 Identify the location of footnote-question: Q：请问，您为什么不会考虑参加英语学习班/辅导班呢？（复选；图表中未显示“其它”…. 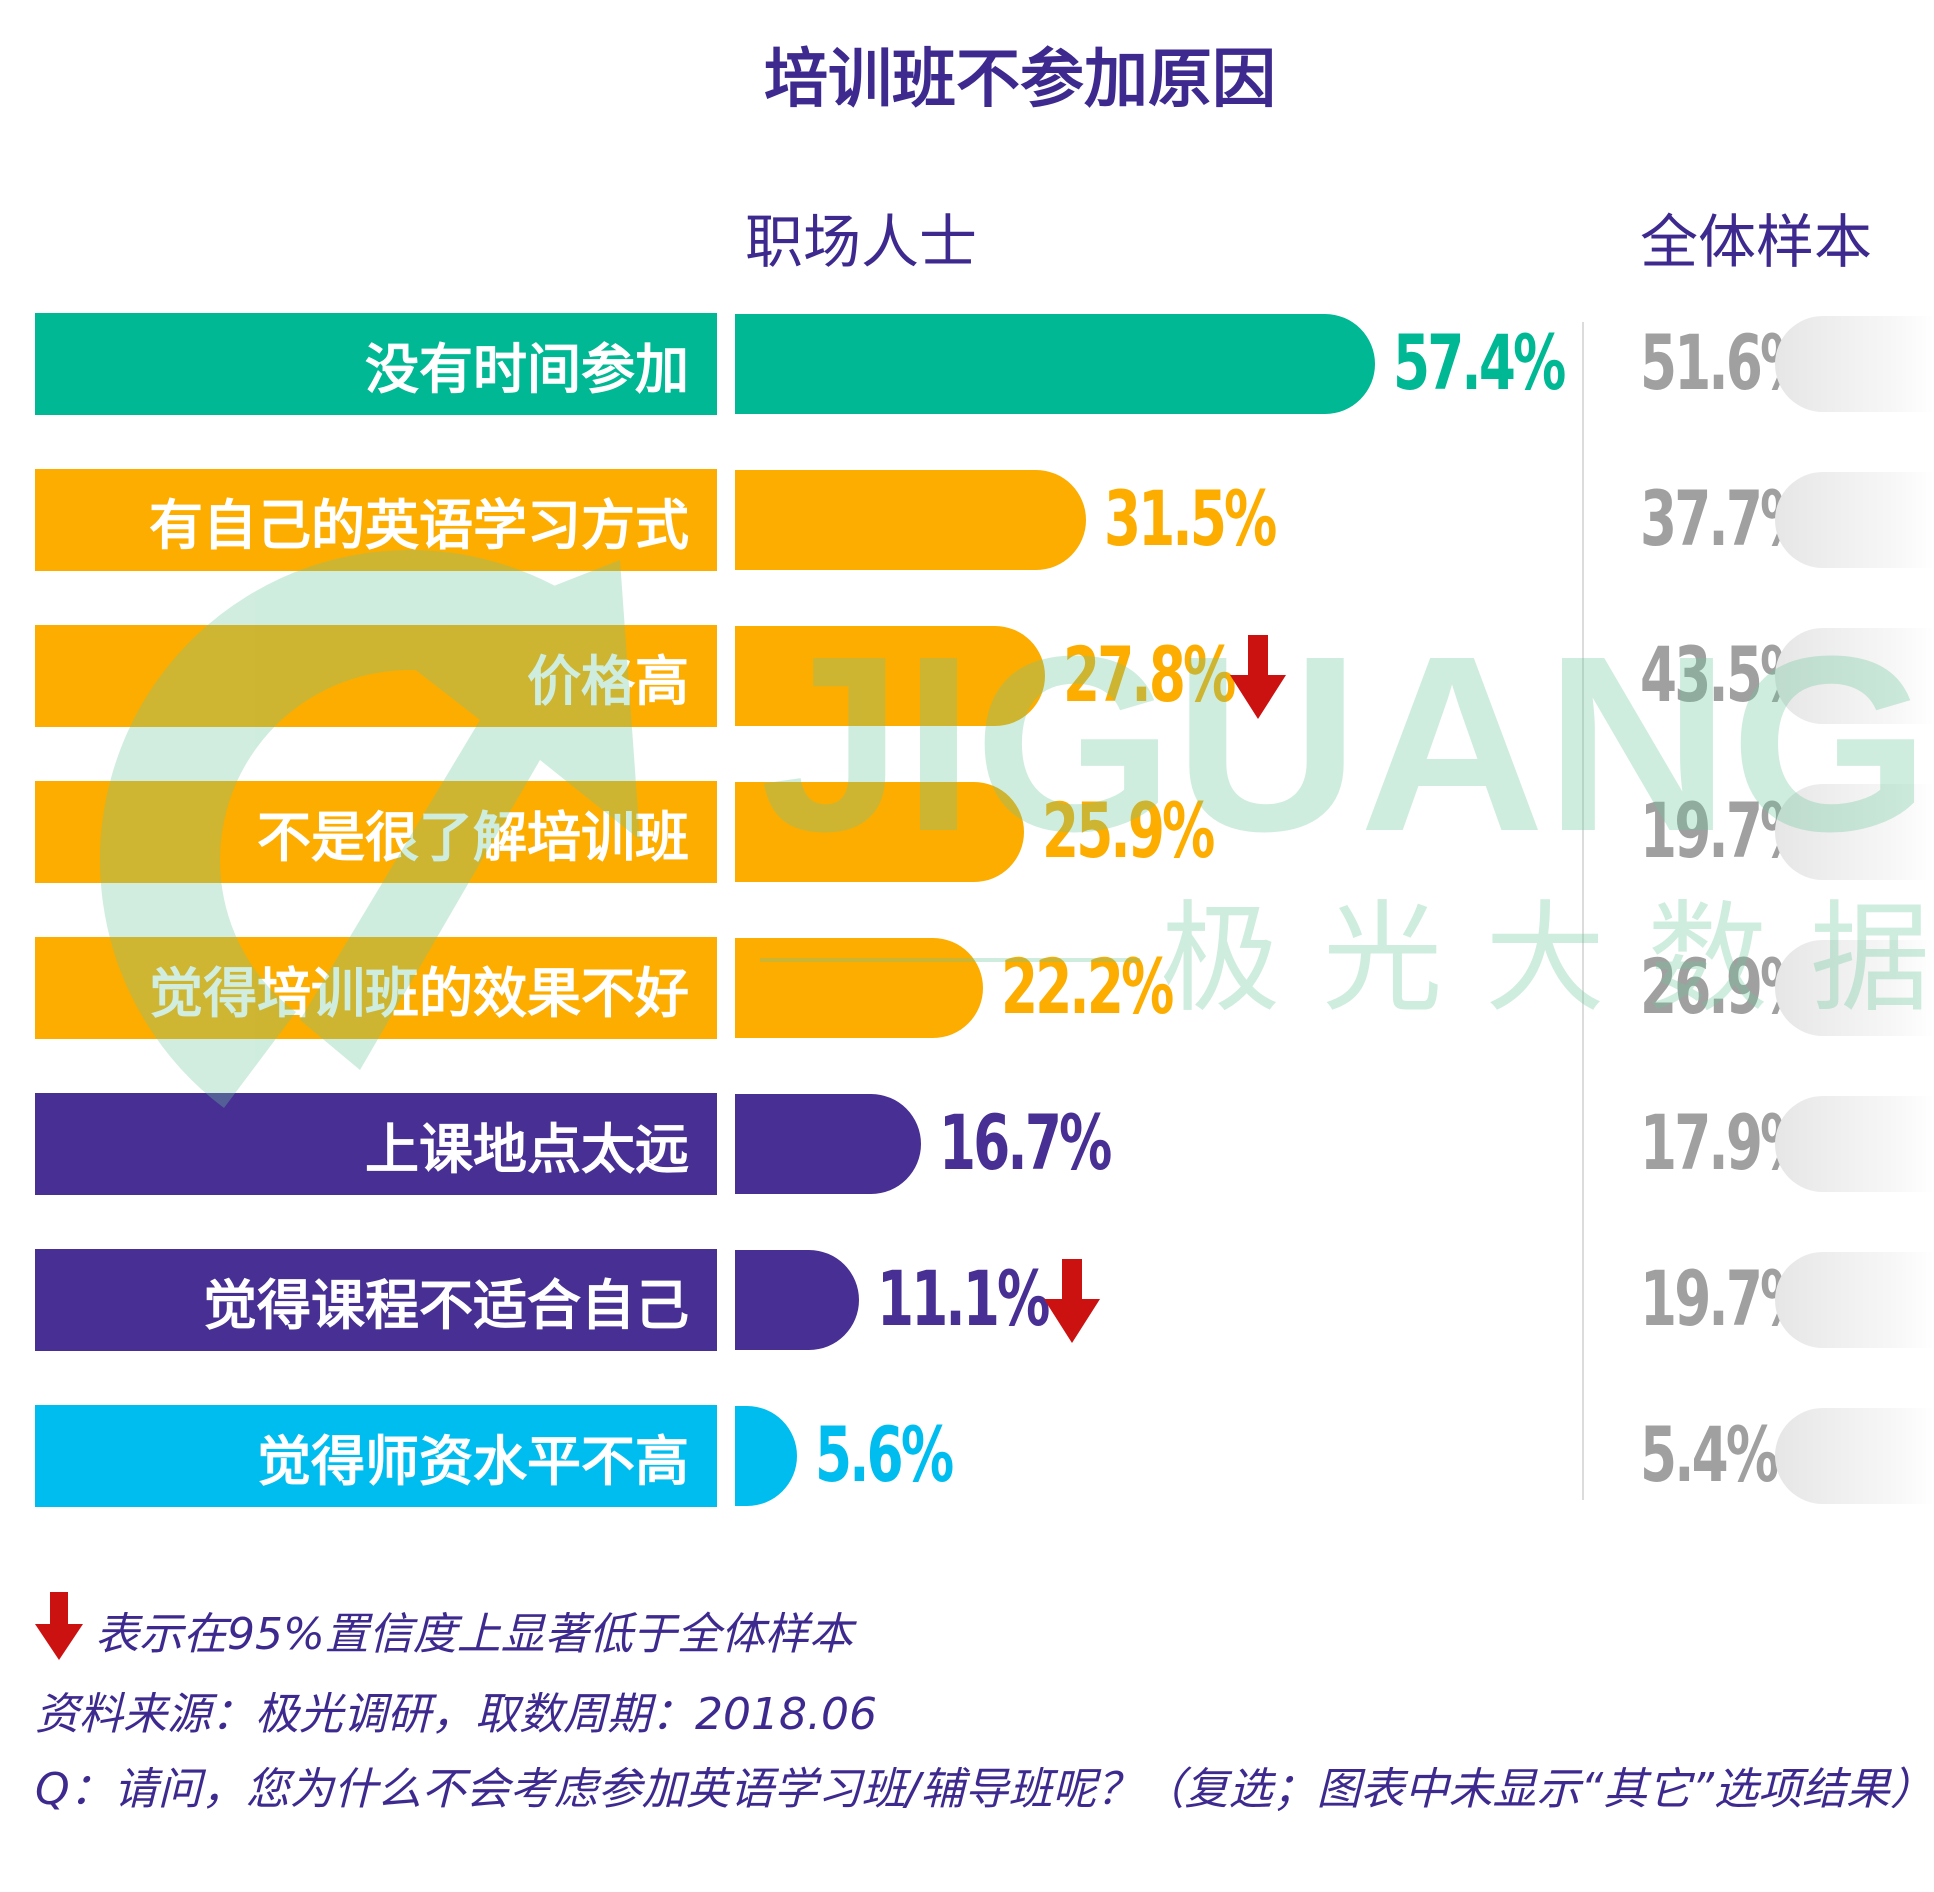
(984, 1789).